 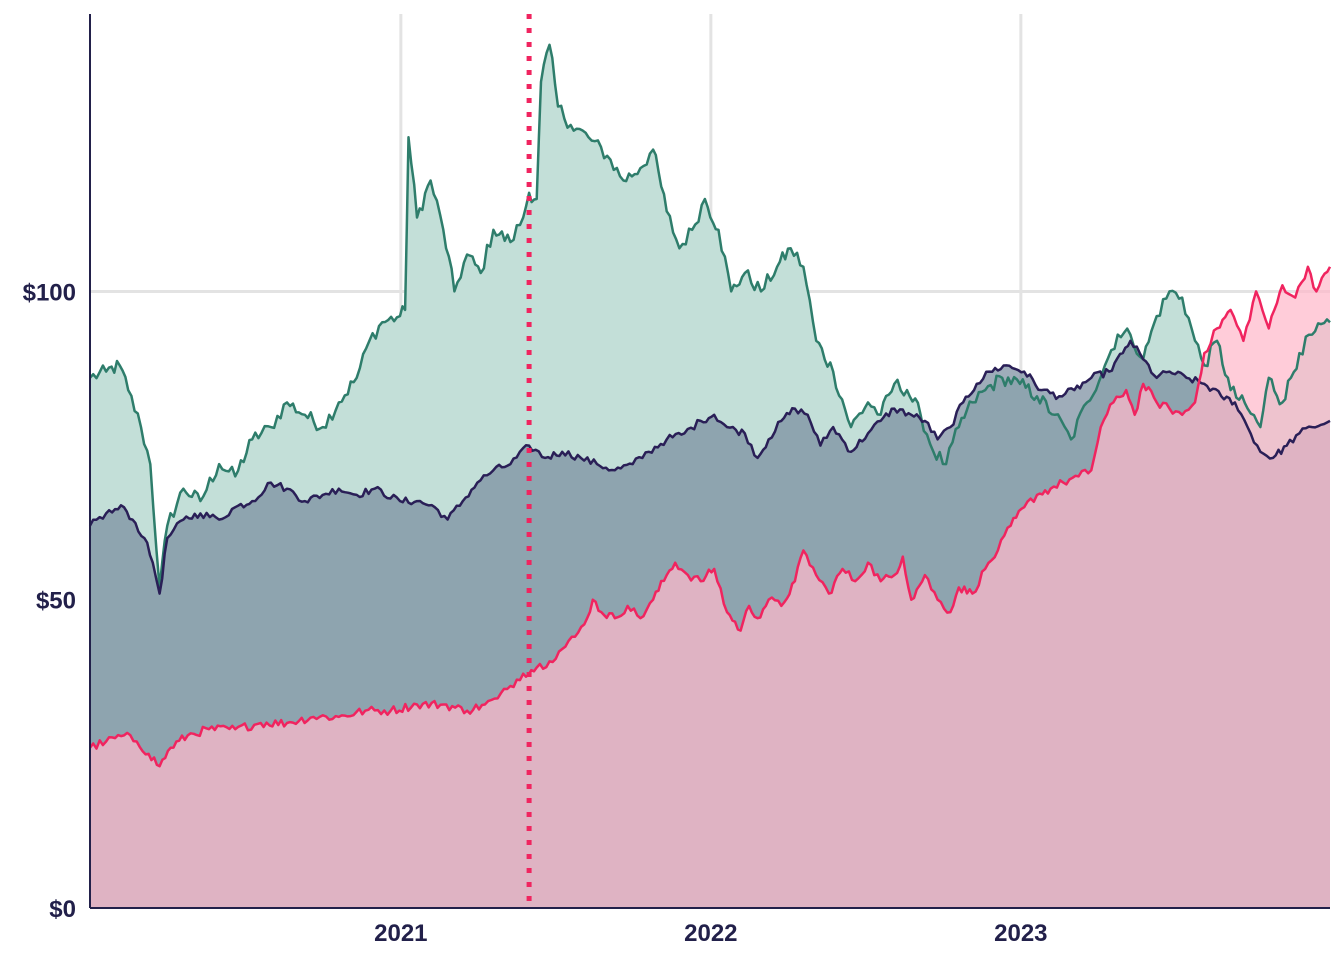 I want to click on y-tick-label: $50, so click(x=56, y=601).